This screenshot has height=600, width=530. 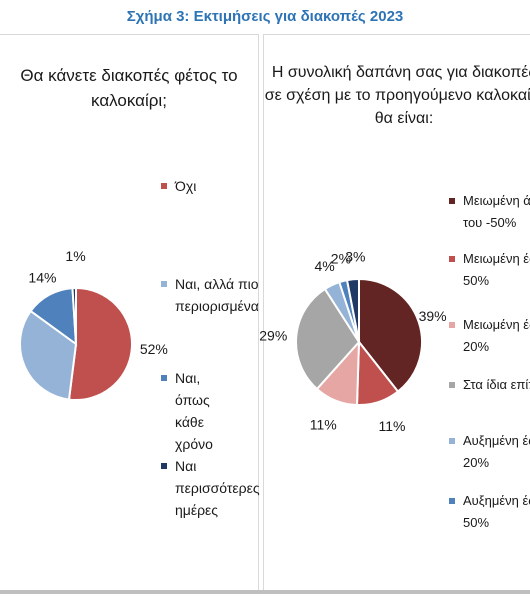 What do you see at coordinates (265, 592) in the screenshot?
I see `bottom-rule` at bounding box center [265, 592].